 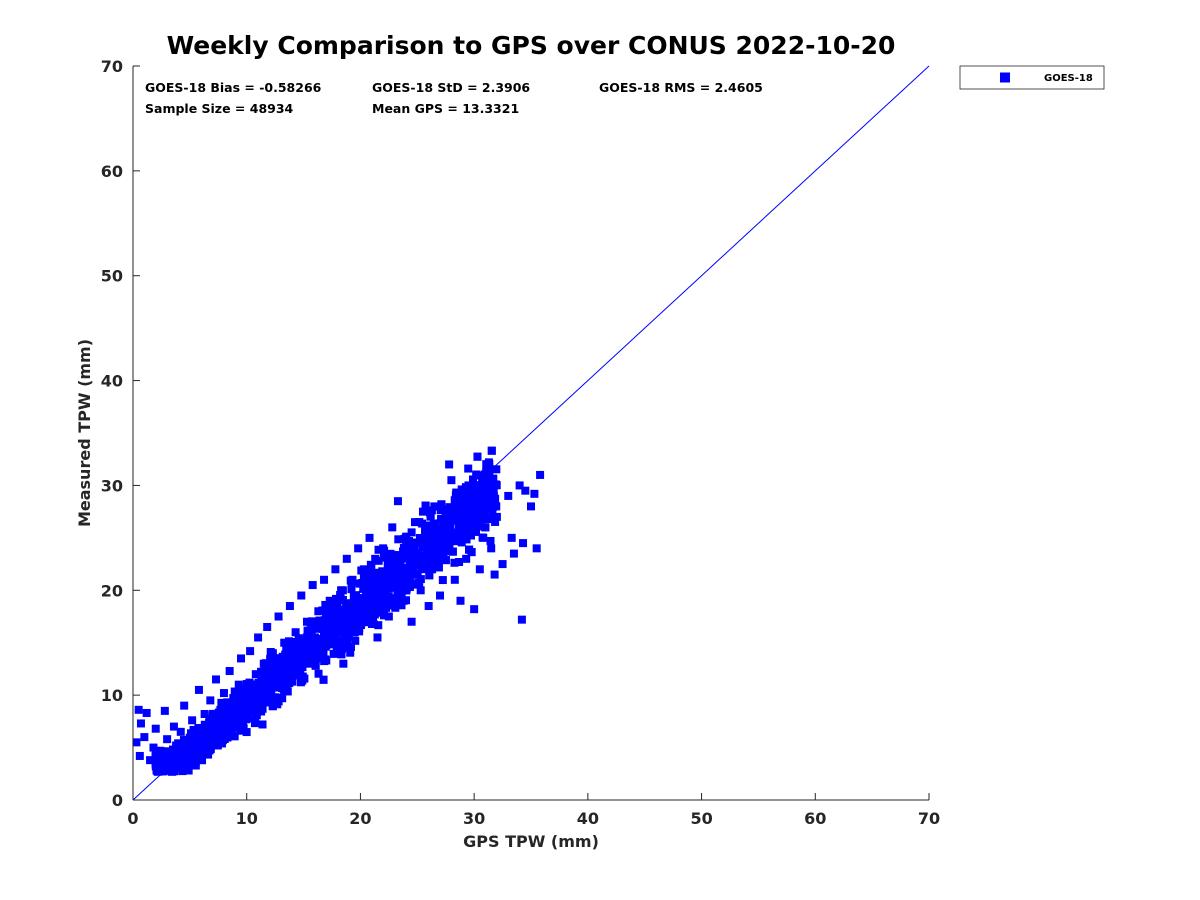 What do you see at coordinates (1068, 78) in the screenshot?
I see `legend-label-goes-18: GOES-18` at bounding box center [1068, 78].